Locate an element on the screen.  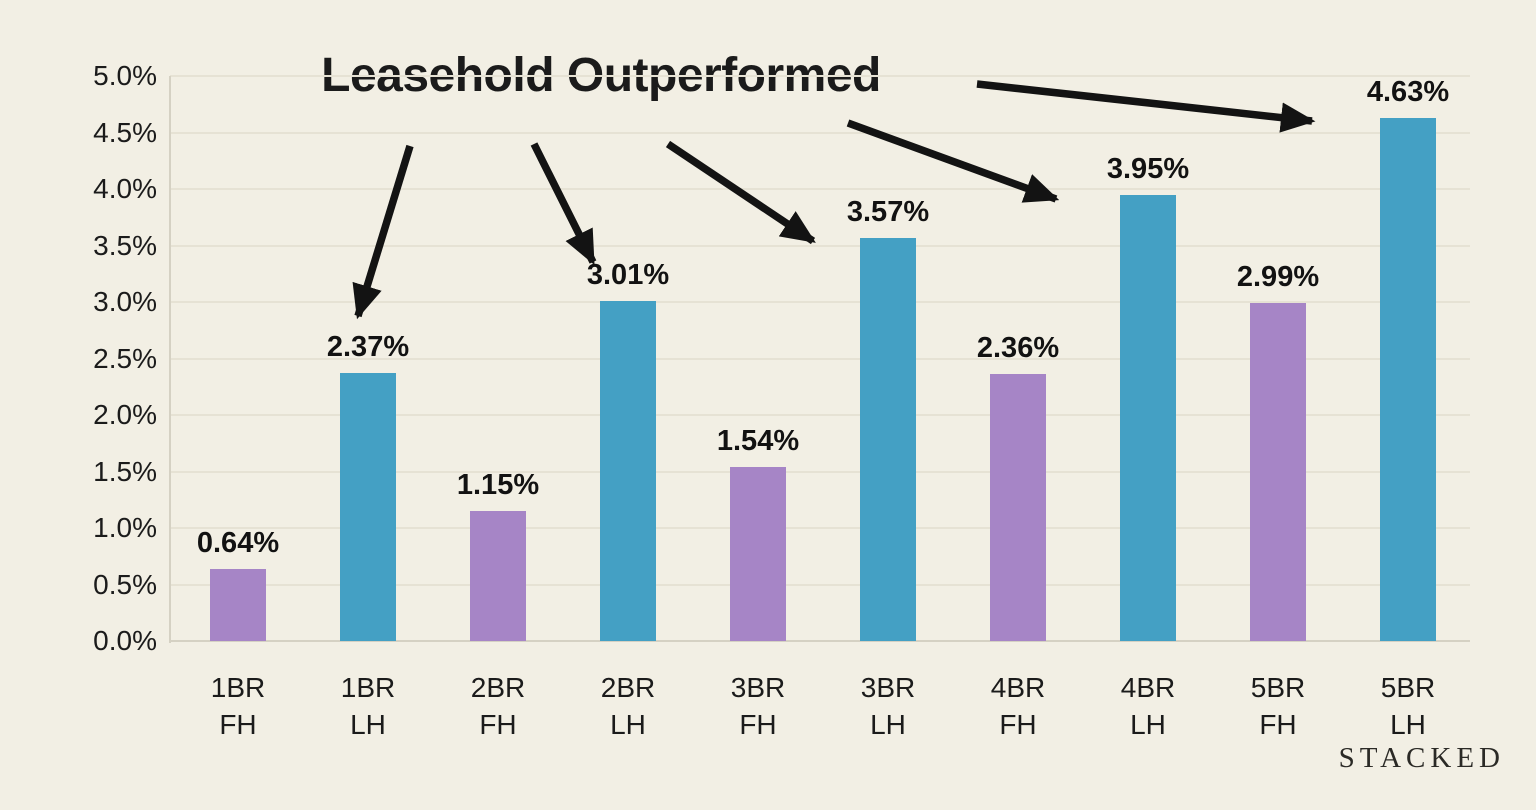
bar-1br-lh is located at coordinates (368, 507).